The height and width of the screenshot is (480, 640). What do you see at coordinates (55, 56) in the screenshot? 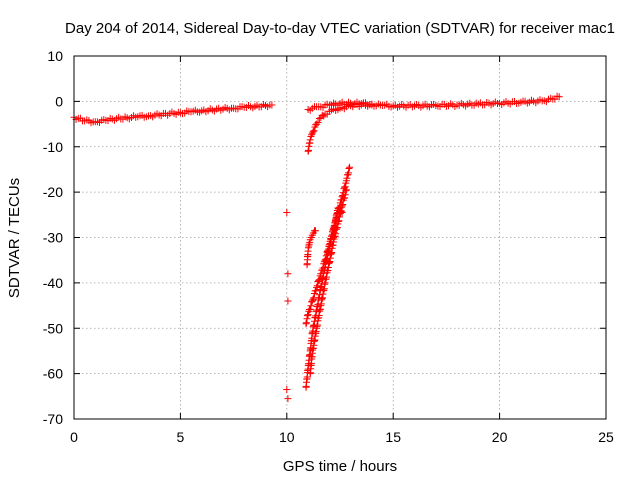
I see `y-tick-label: 10` at bounding box center [55, 56].